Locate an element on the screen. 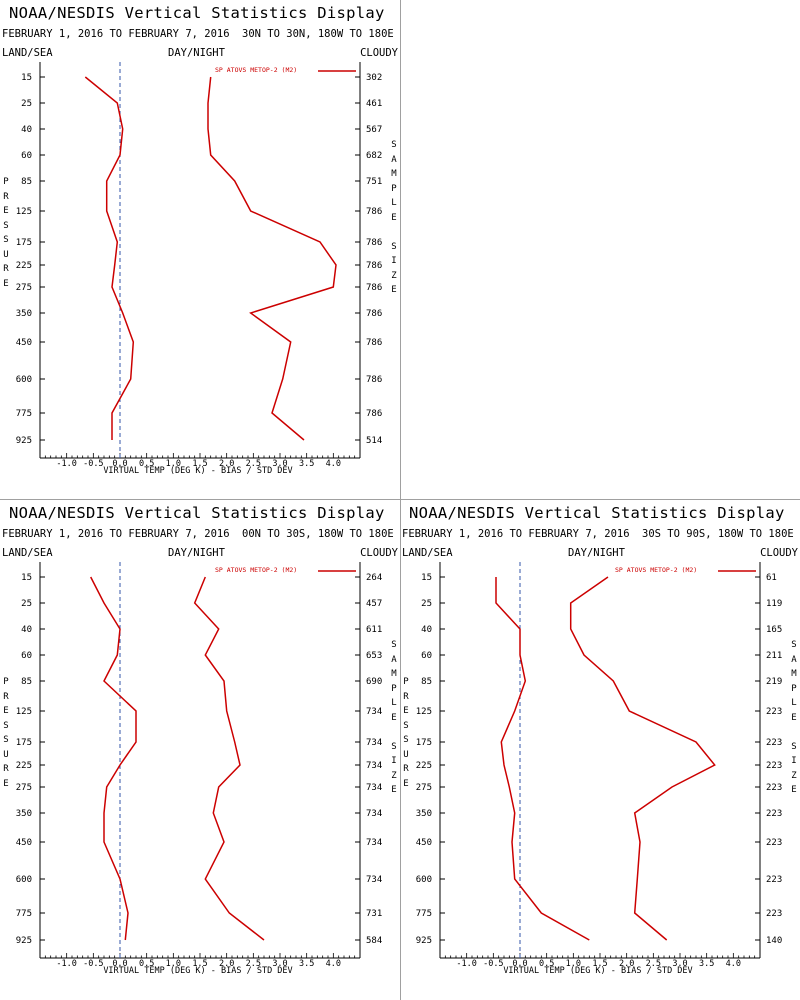  pressure-tick-label: 450 is located at coordinates (24, 343).